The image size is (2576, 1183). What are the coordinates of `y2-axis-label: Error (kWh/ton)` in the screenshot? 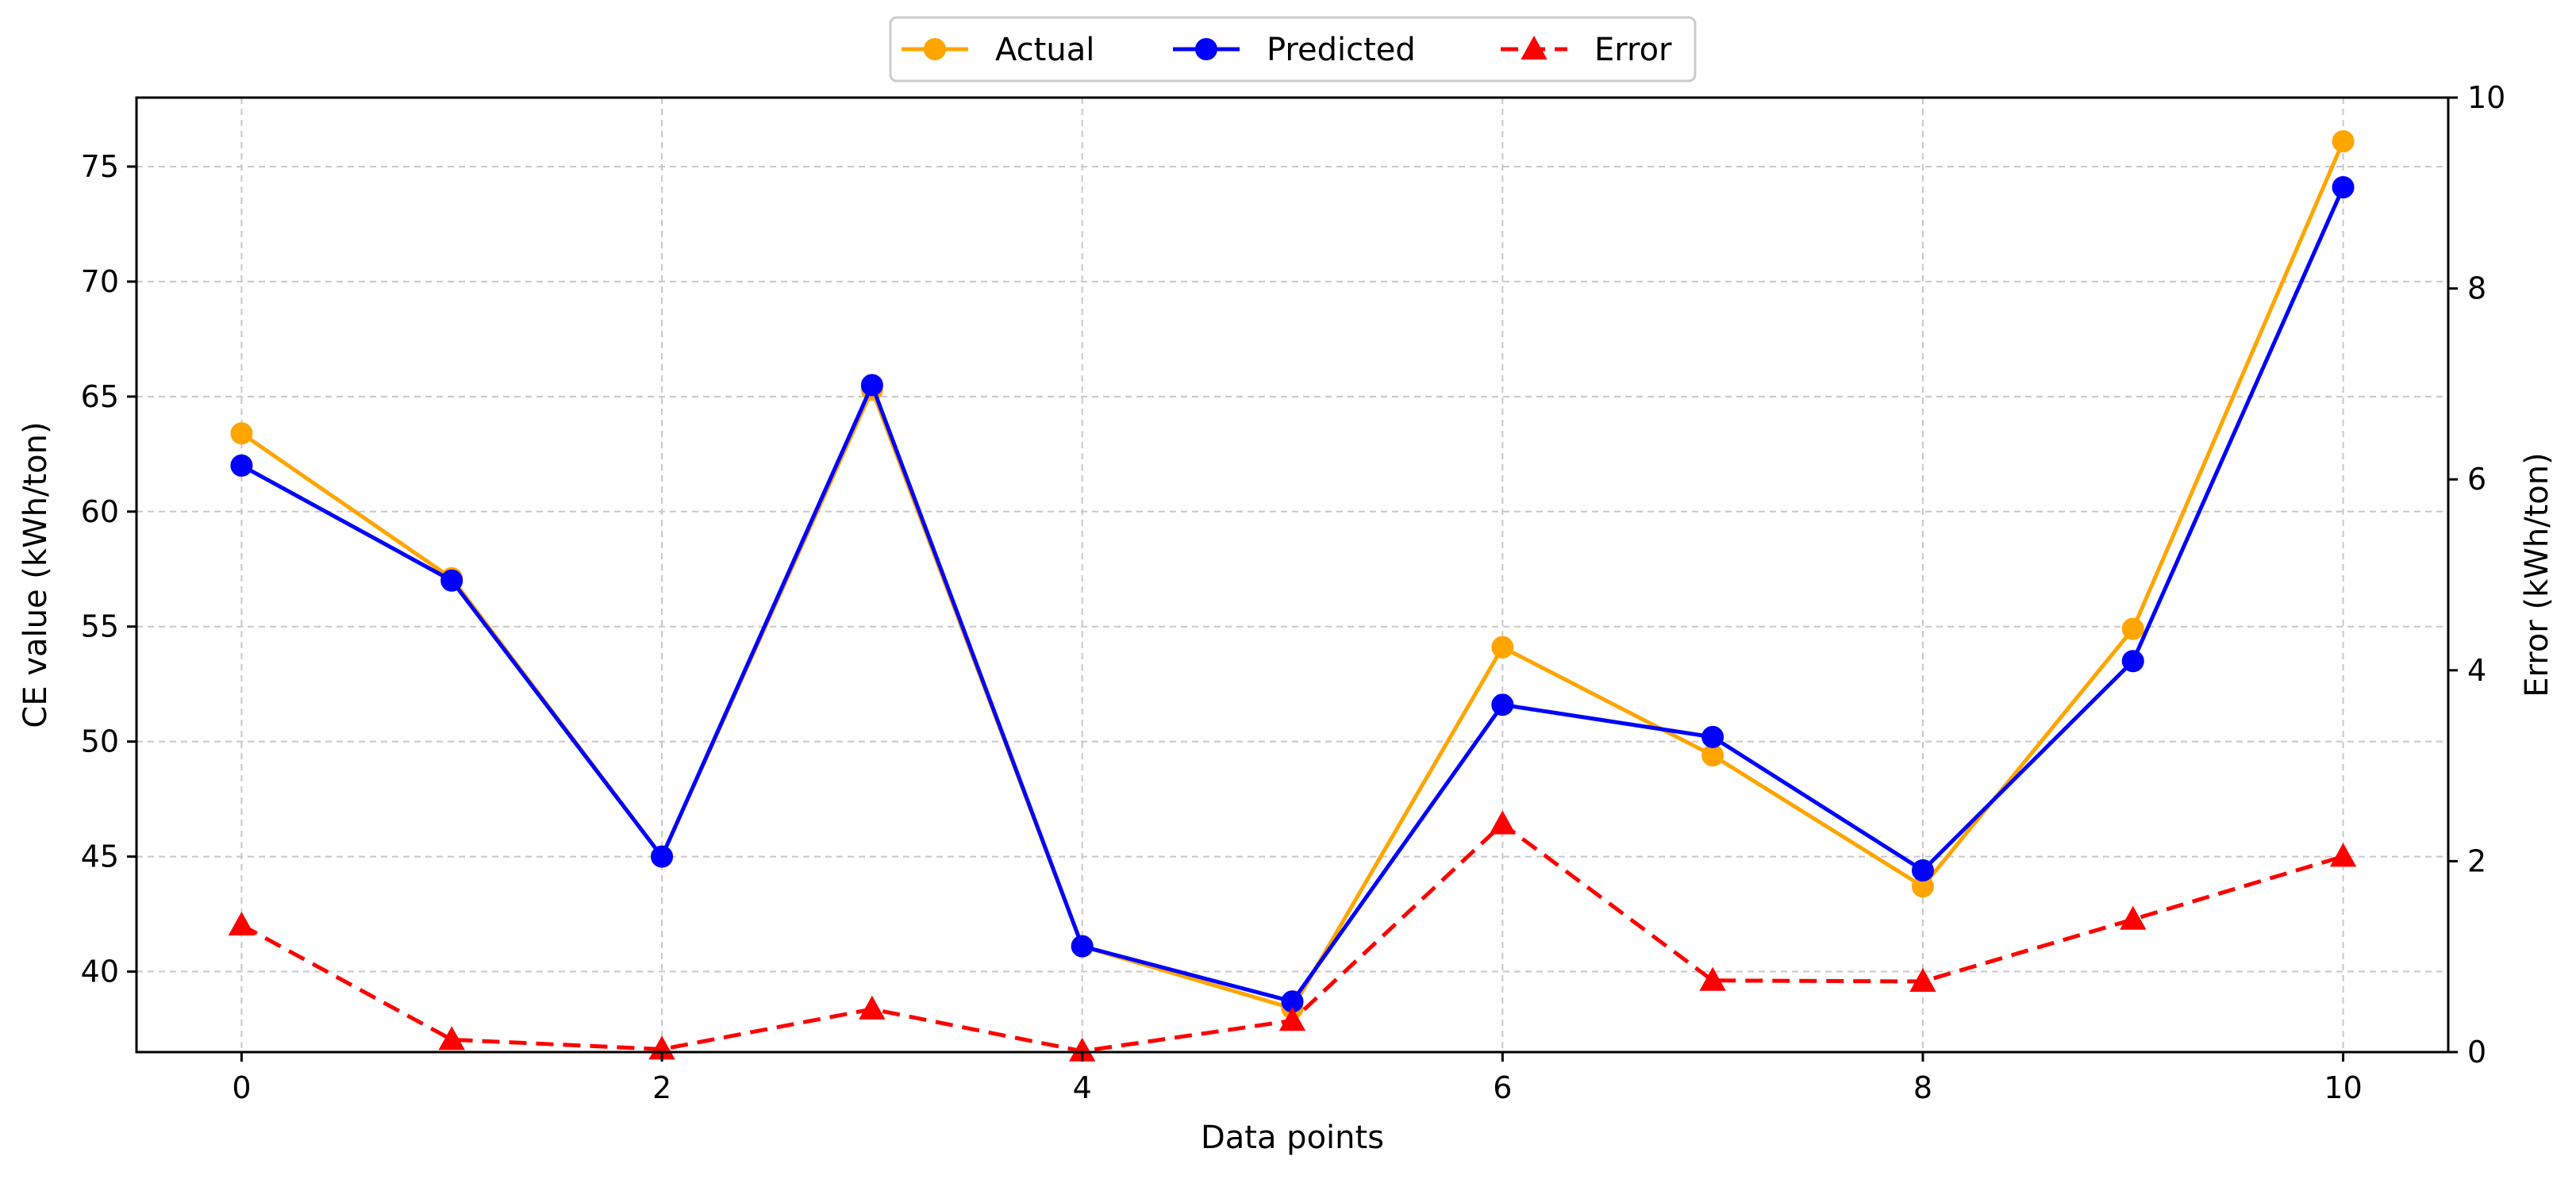 It's located at (2537, 574).